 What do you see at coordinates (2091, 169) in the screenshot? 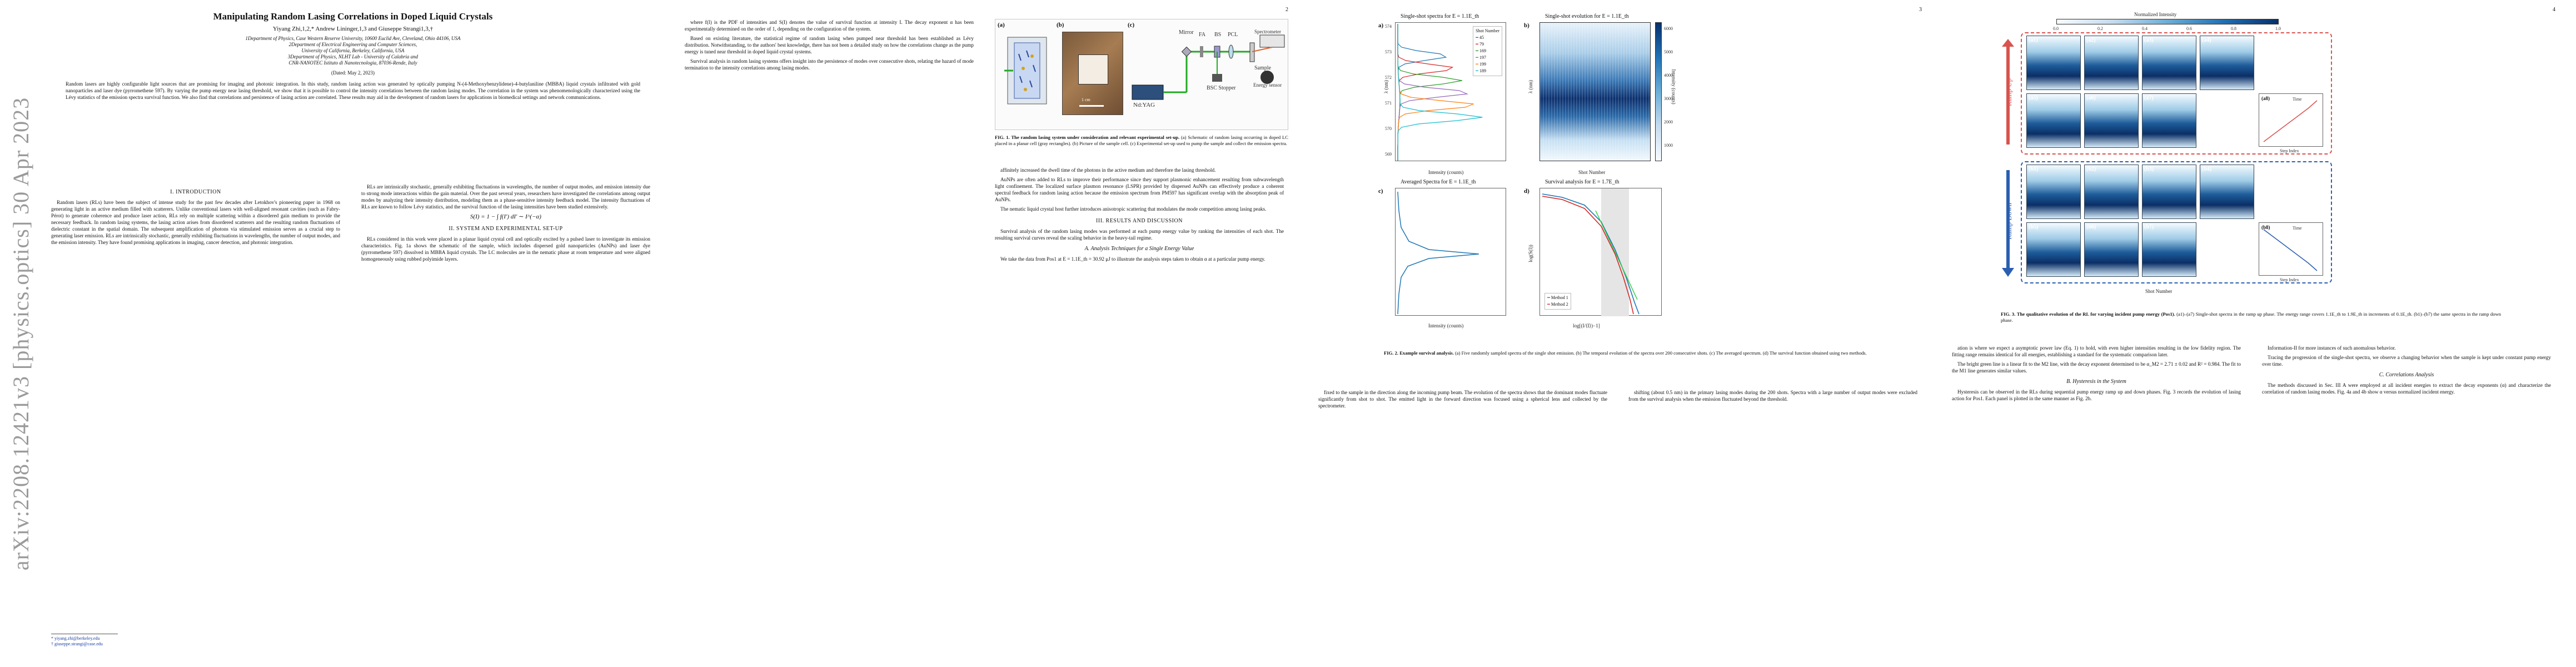
I see `fig3-panel-label: (b2)` at bounding box center [2091, 169].